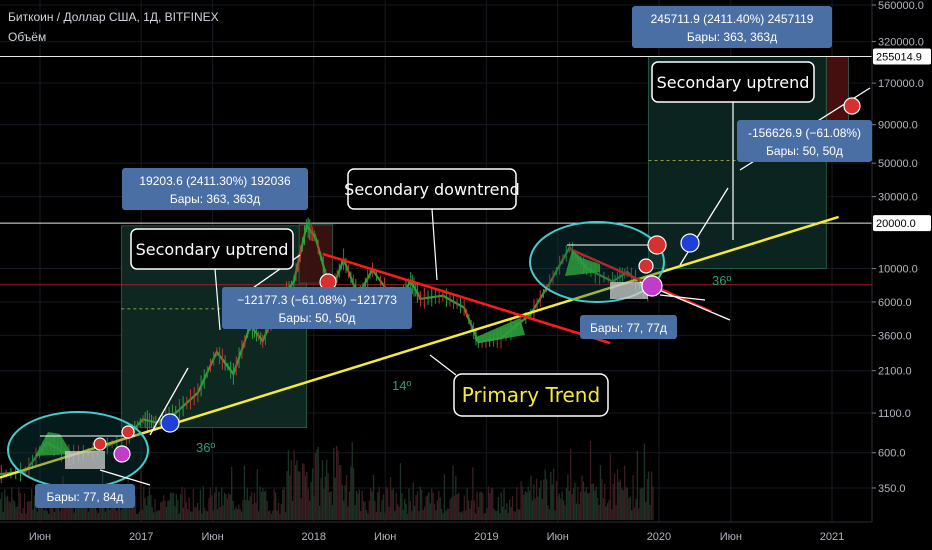  Describe the element at coordinates (898, 126) in the screenshot. I see `y-tick-label: 90000.0` at that location.